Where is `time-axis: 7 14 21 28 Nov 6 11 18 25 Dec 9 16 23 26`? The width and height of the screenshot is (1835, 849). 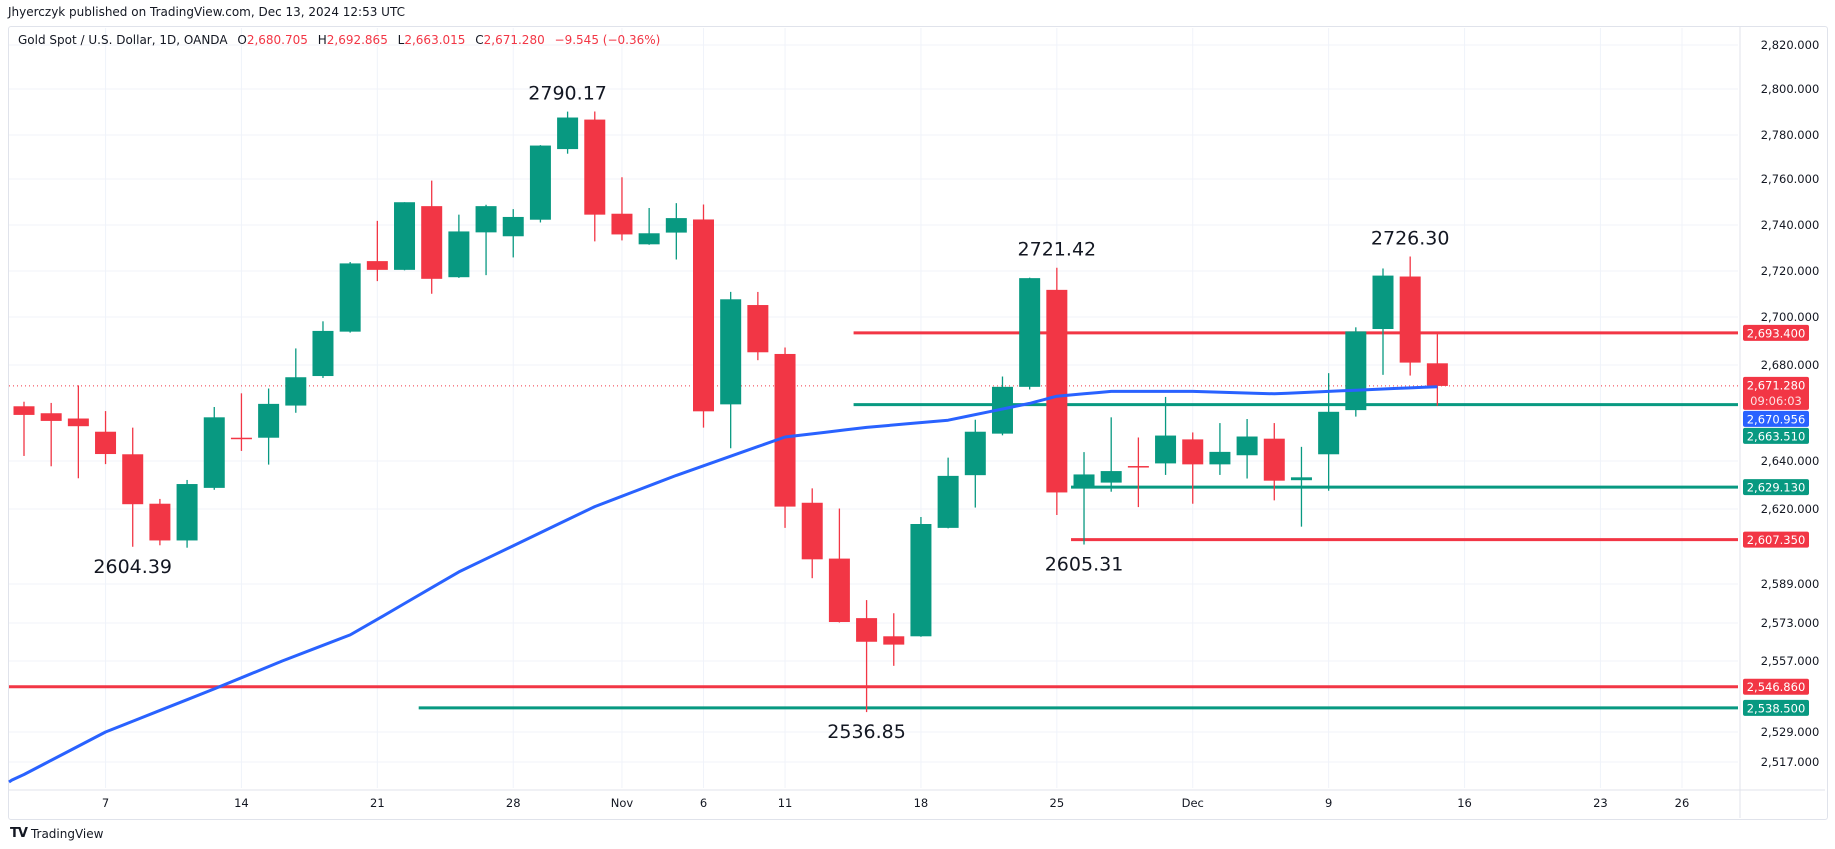
time-axis: 7 14 21 28 Nov 6 11 18 25 Dec 9 16 23 26 is located at coordinates (895, 803).